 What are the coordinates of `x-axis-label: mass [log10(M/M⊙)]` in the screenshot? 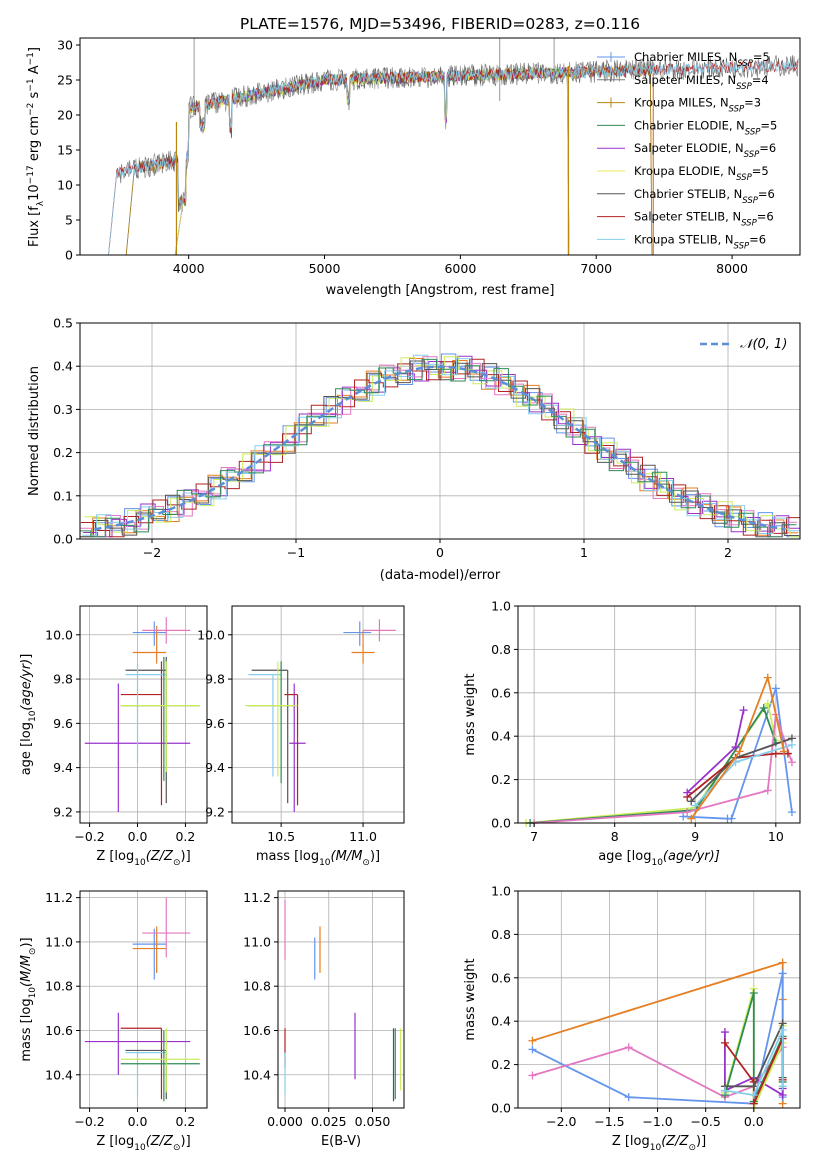 It's located at (318, 858).